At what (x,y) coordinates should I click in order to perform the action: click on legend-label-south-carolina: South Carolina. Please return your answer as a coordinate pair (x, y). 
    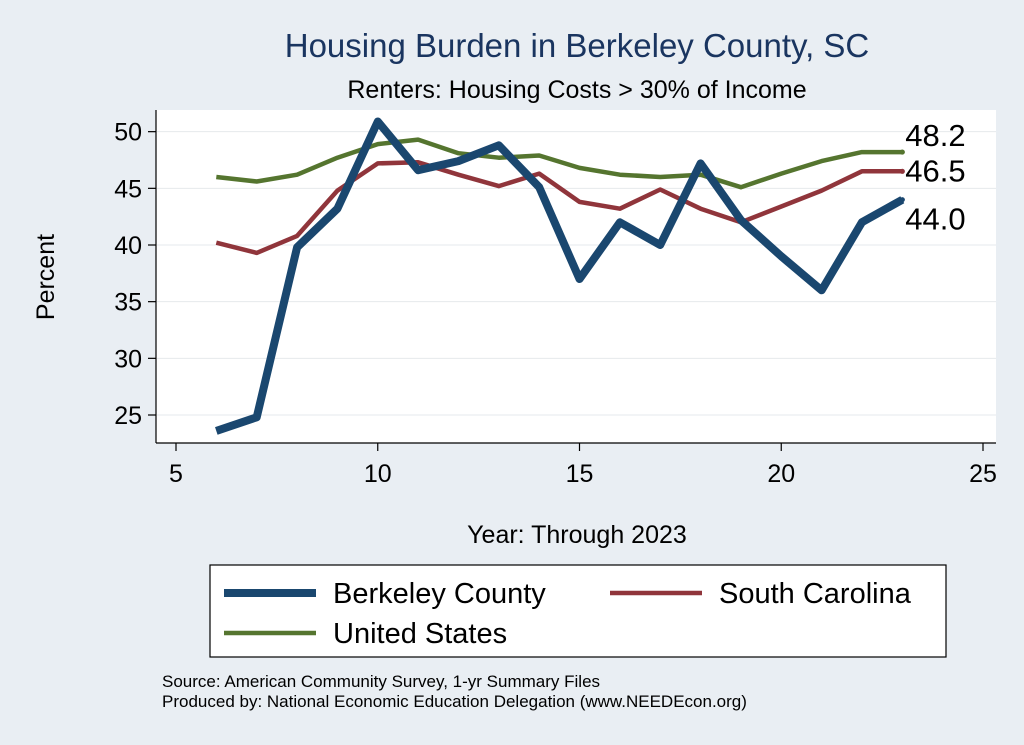
    Looking at the image, I should click on (815, 594).